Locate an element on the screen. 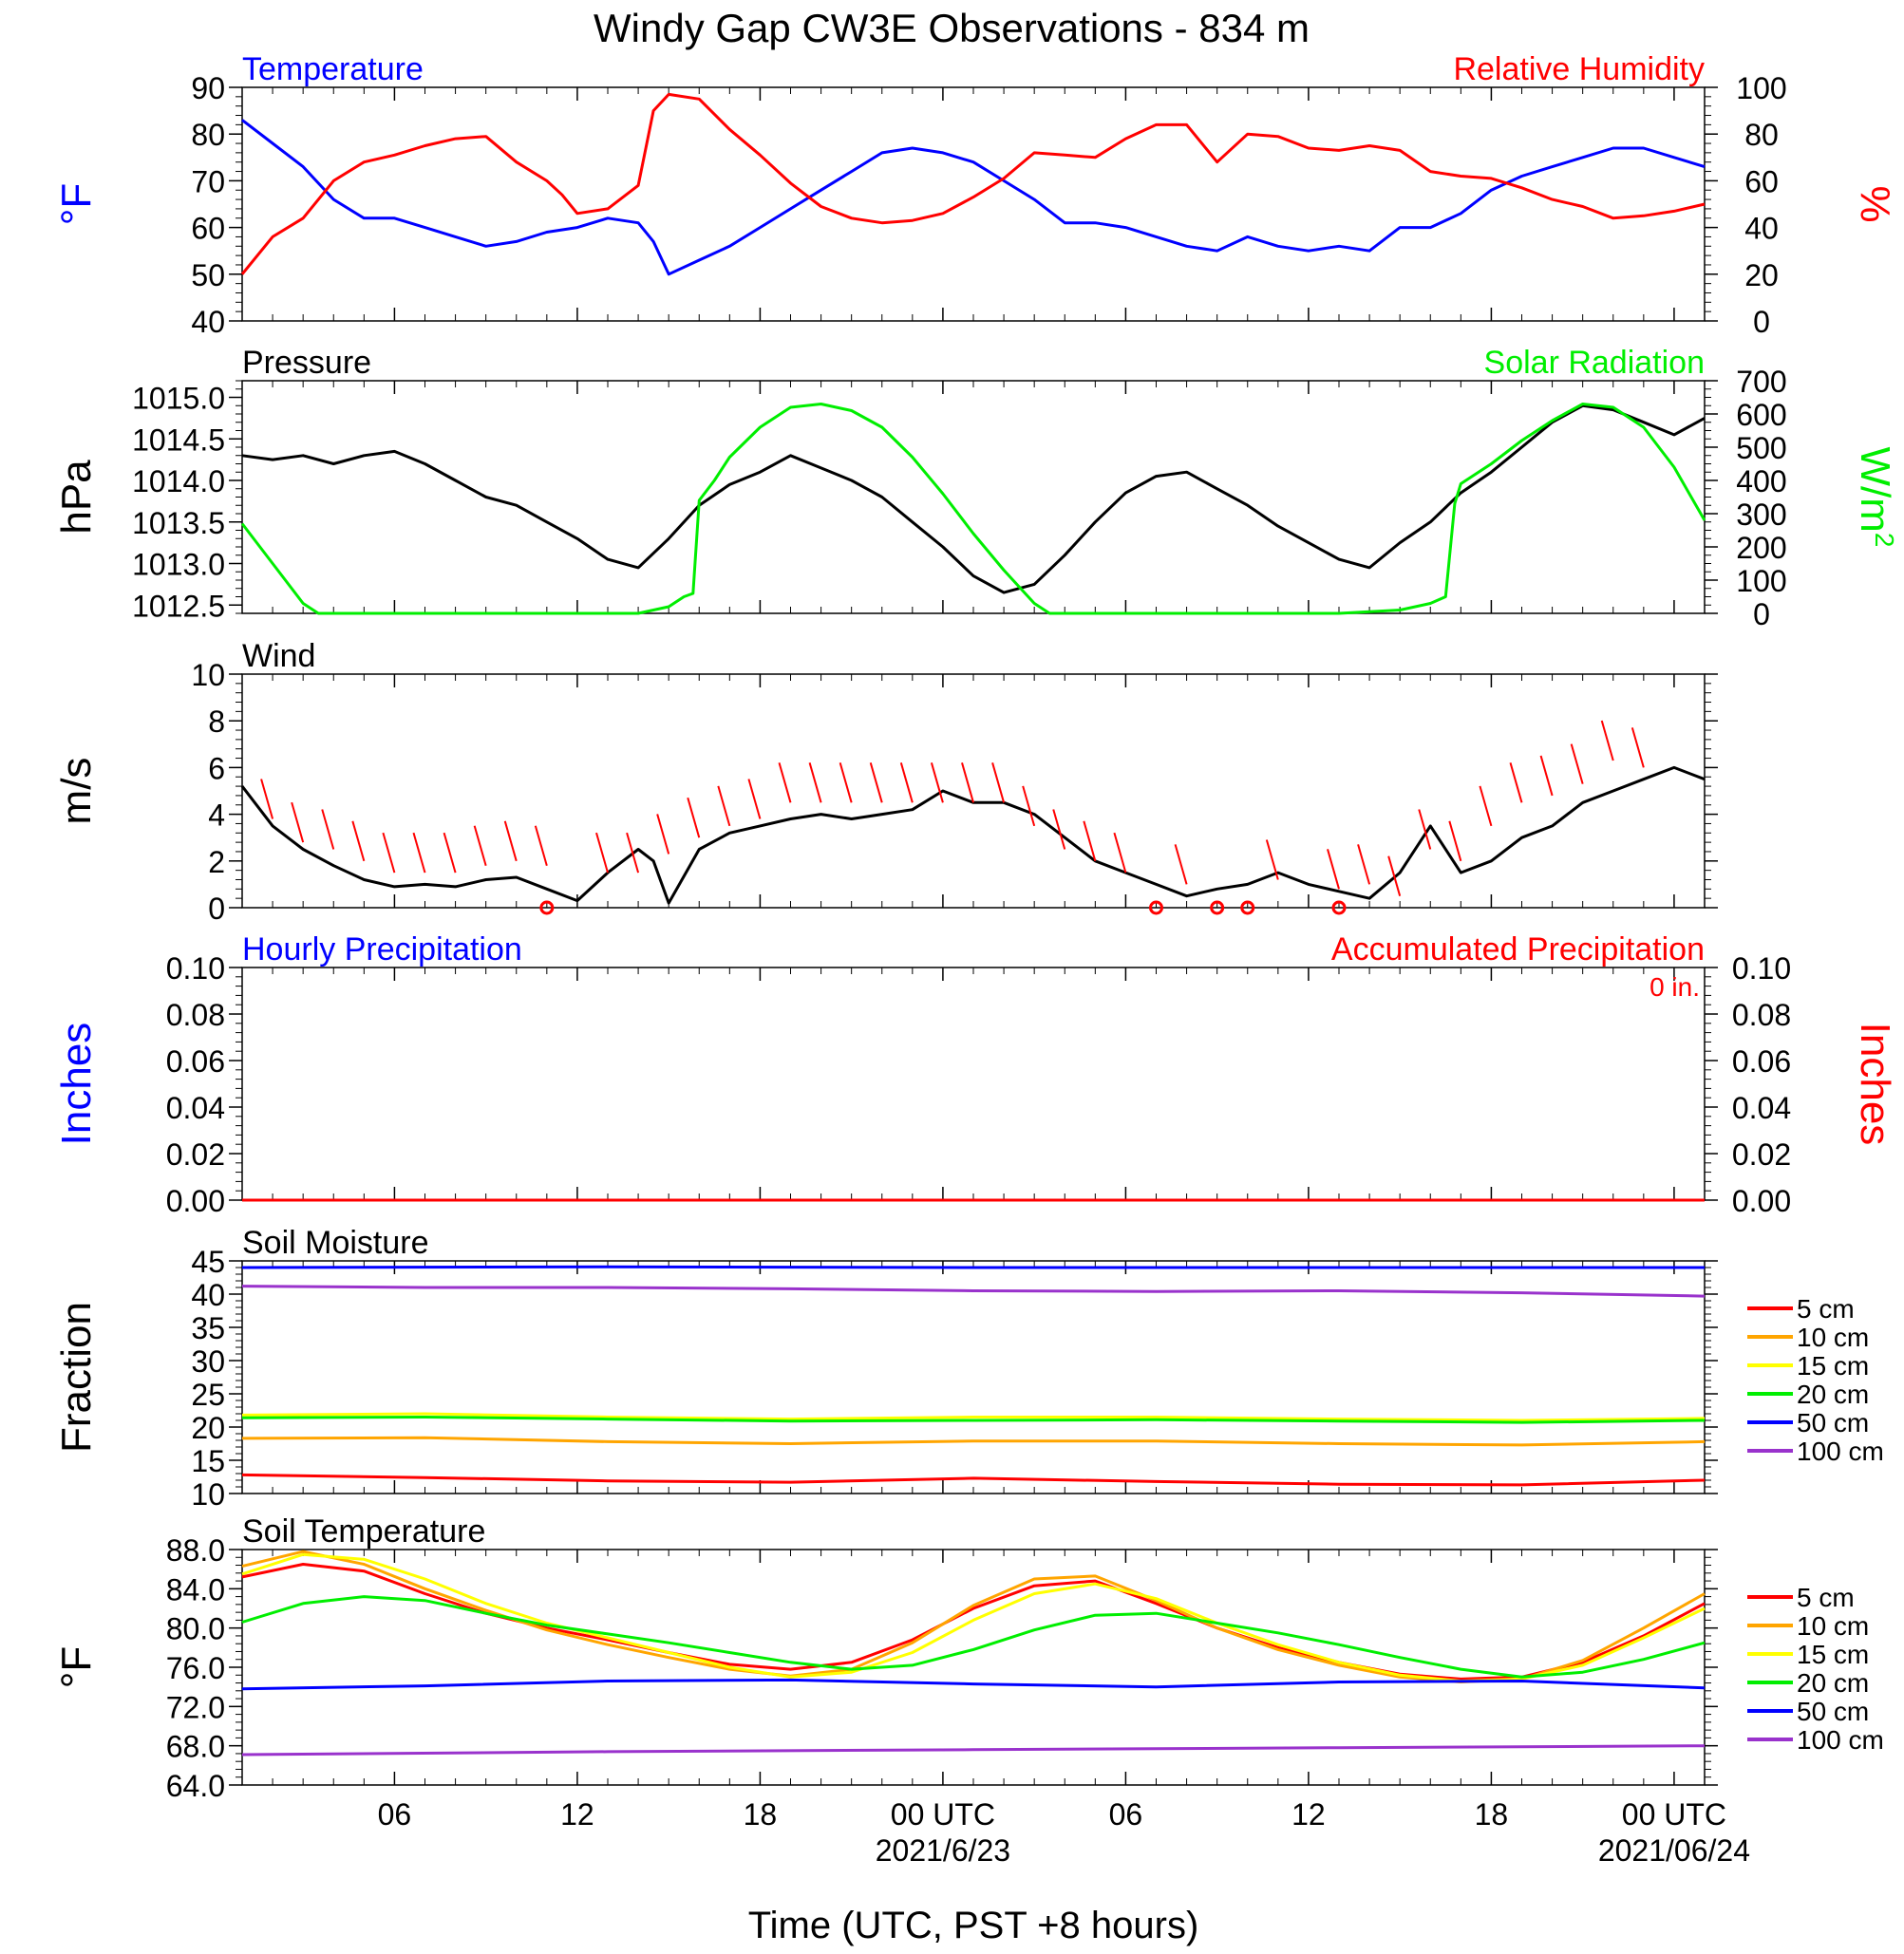 The height and width of the screenshot is (1954, 1904). panel-wind: 0 2 4 6 8 10 Wind m/s is located at coordinates (886, 782).